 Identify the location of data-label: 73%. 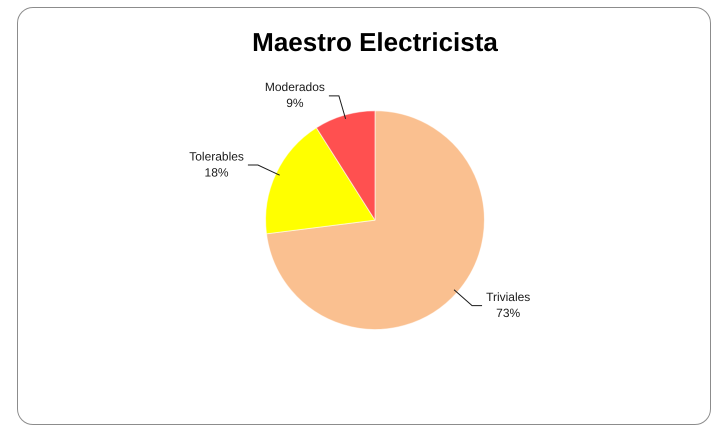
(508, 313).